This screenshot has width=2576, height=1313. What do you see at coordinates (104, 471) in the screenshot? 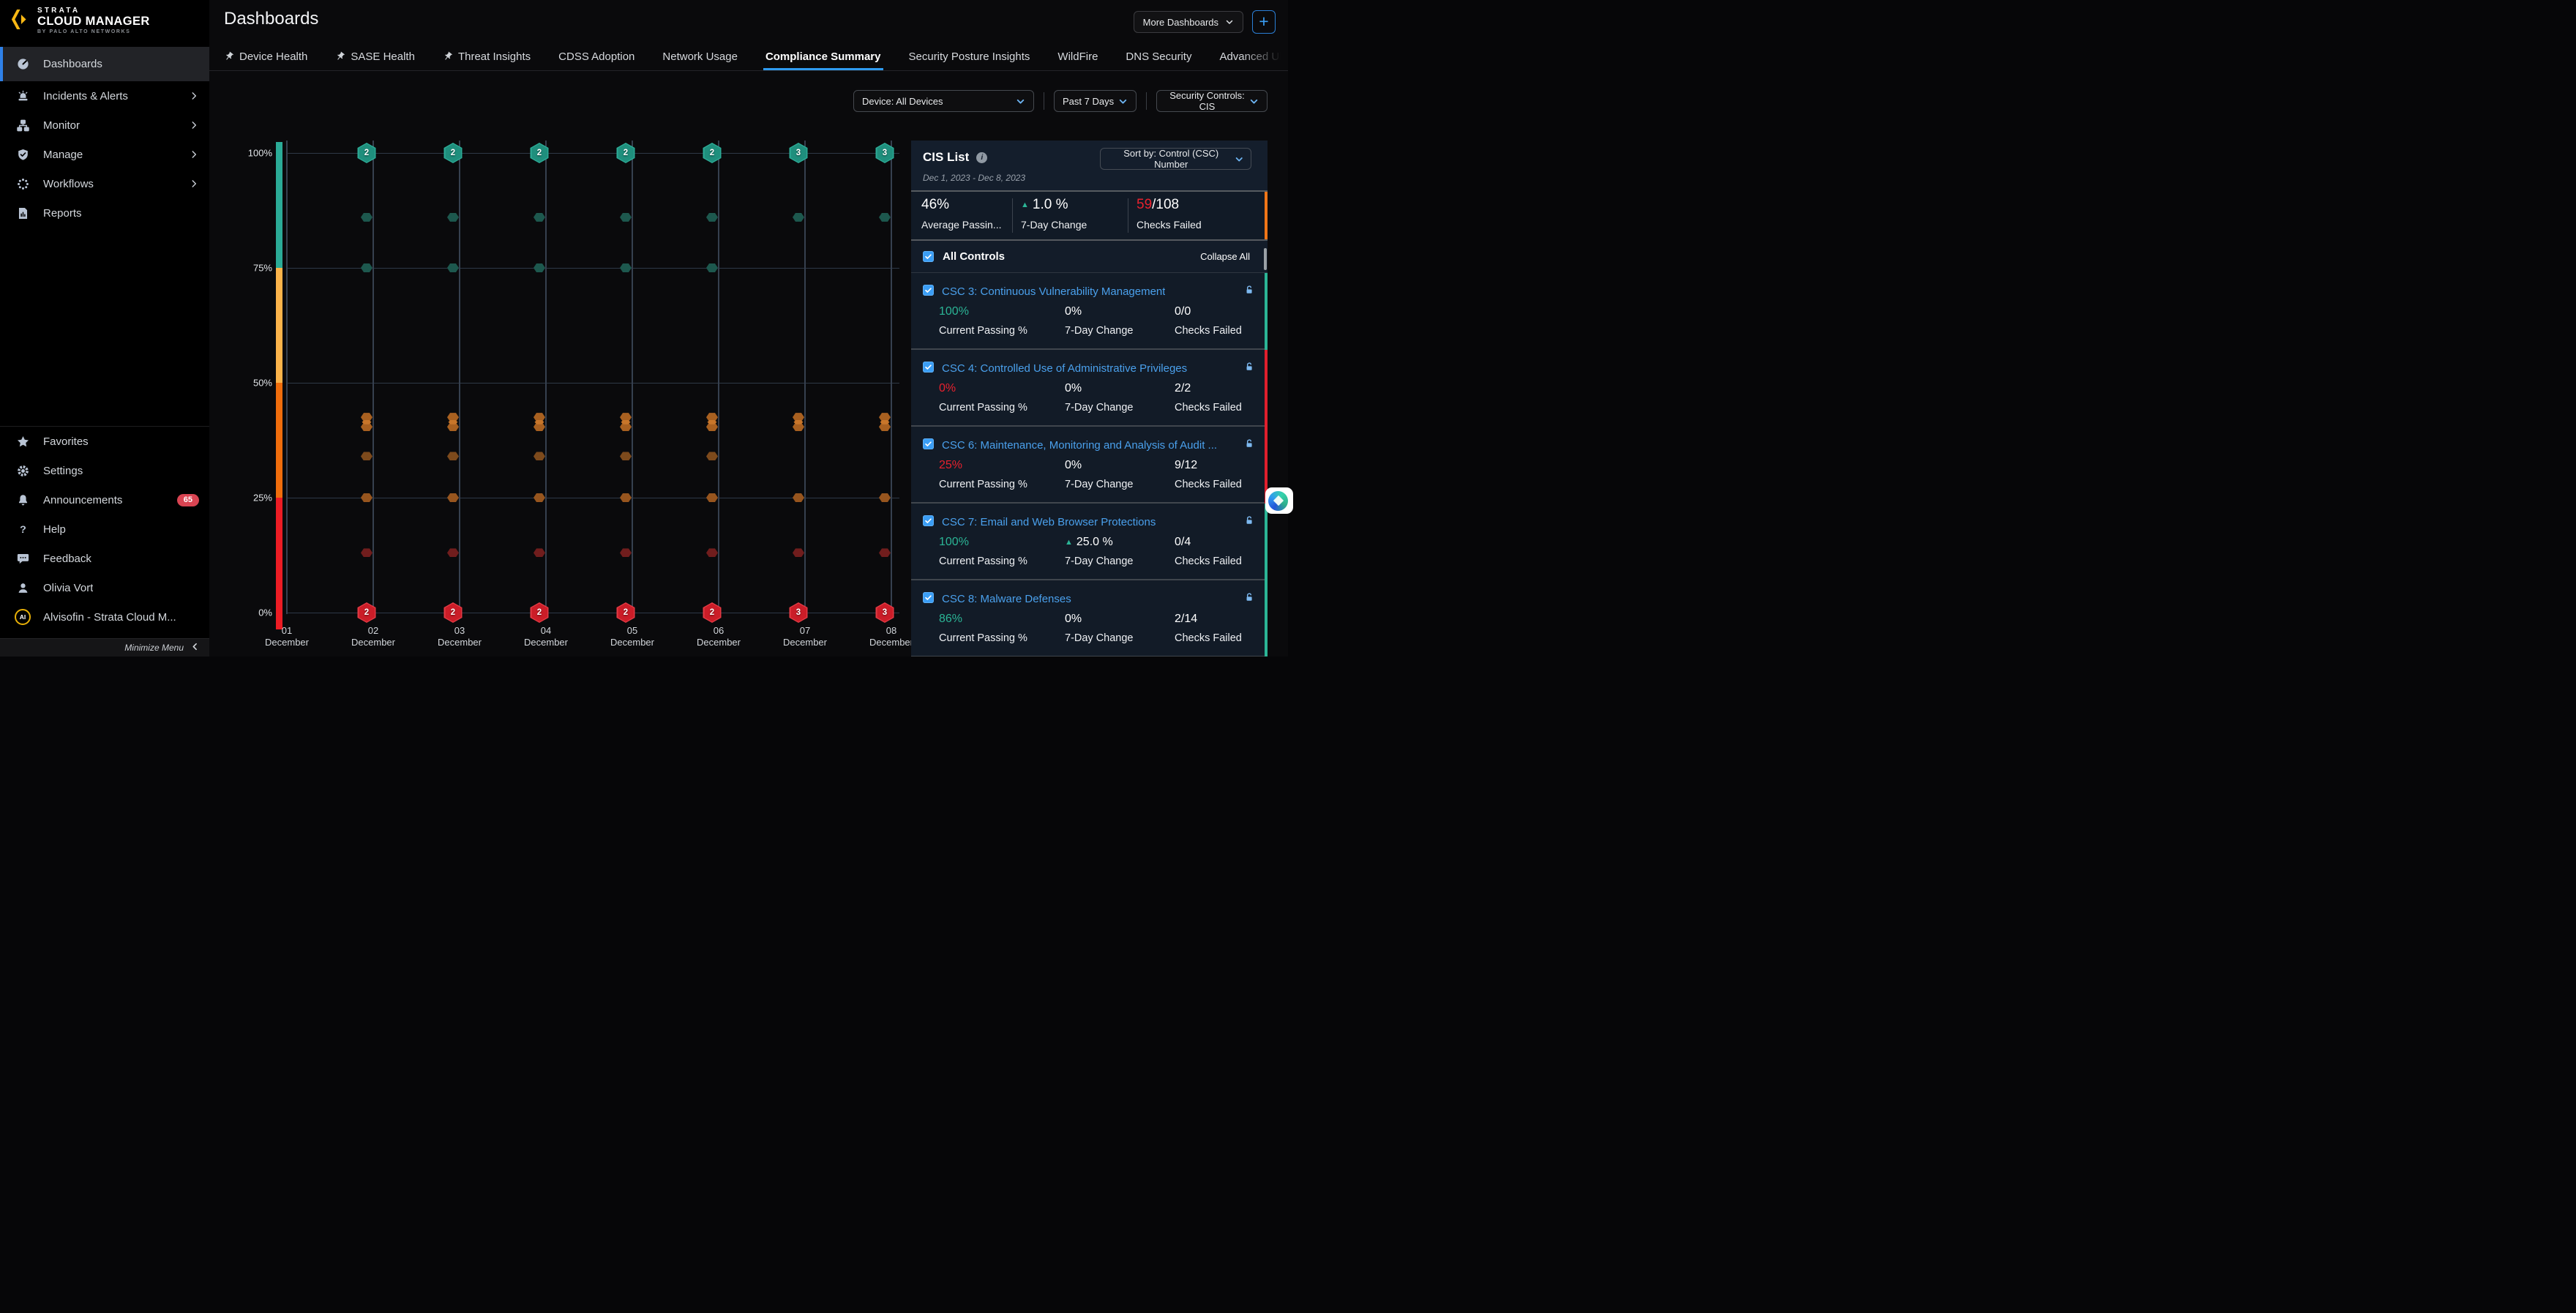
I see `sidebar-item-settings: Settings` at bounding box center [104, 471].